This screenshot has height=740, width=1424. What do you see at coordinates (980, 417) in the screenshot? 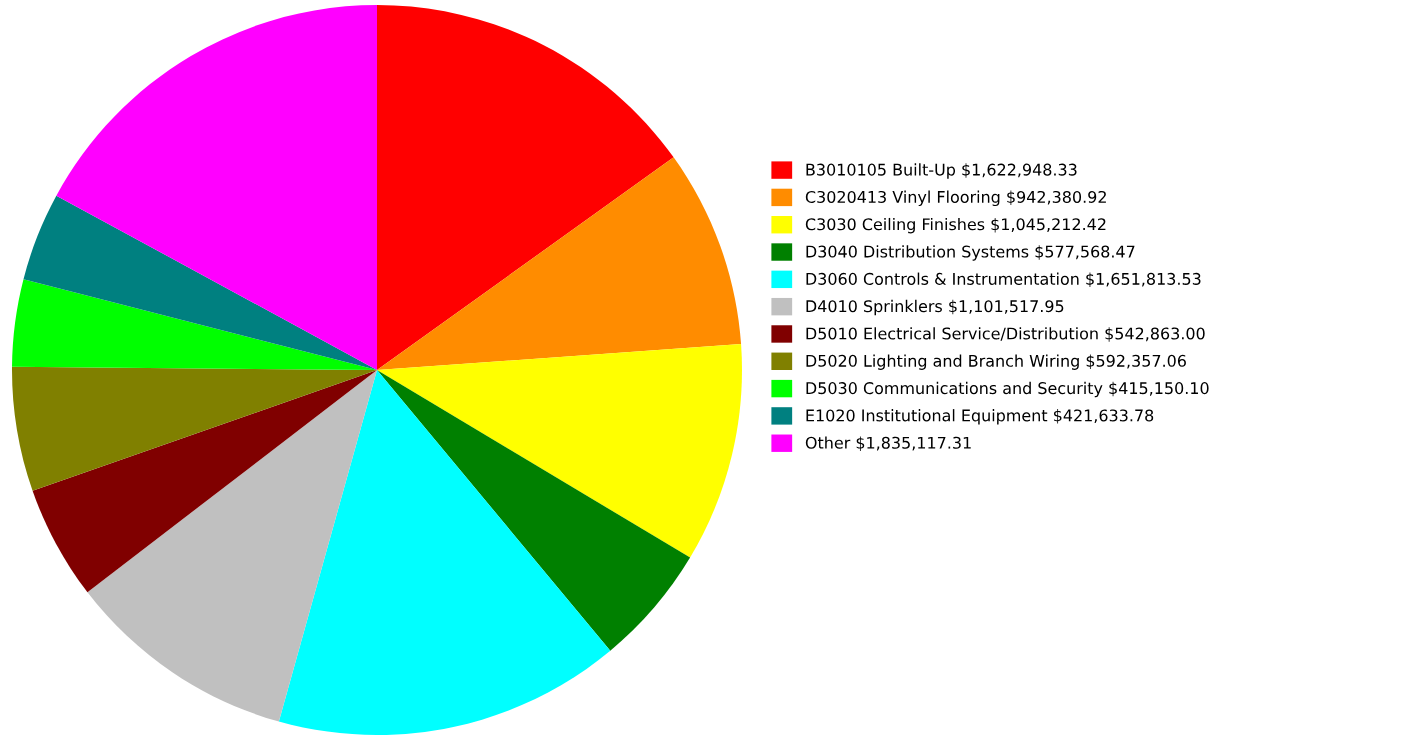
I see `legend-label: E1020 Institutional Equipment $421,633.78` at bounding box center [980, 417].